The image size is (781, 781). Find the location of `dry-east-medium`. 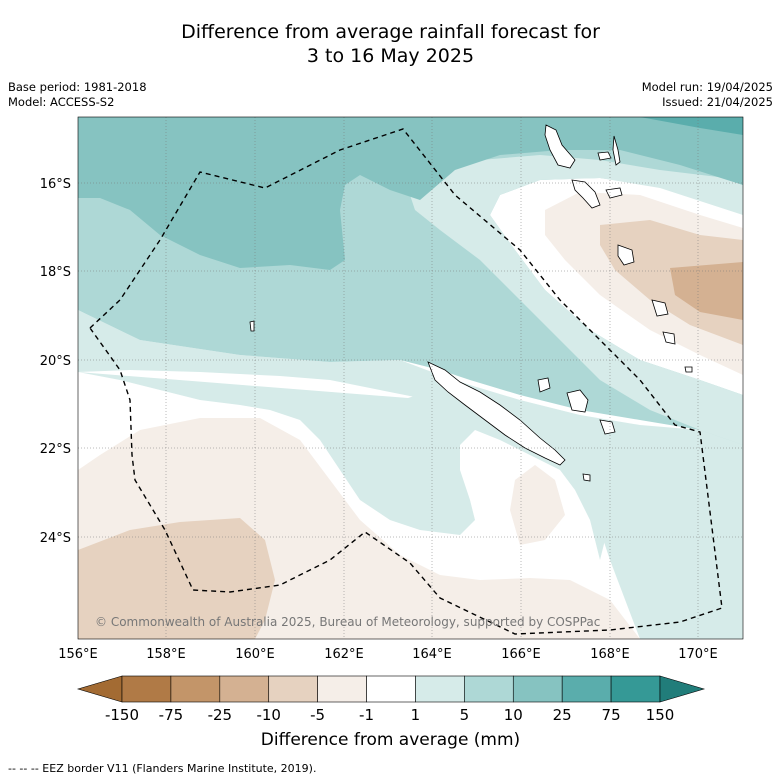

dry-east-medium is located at coordinates (671, 282).